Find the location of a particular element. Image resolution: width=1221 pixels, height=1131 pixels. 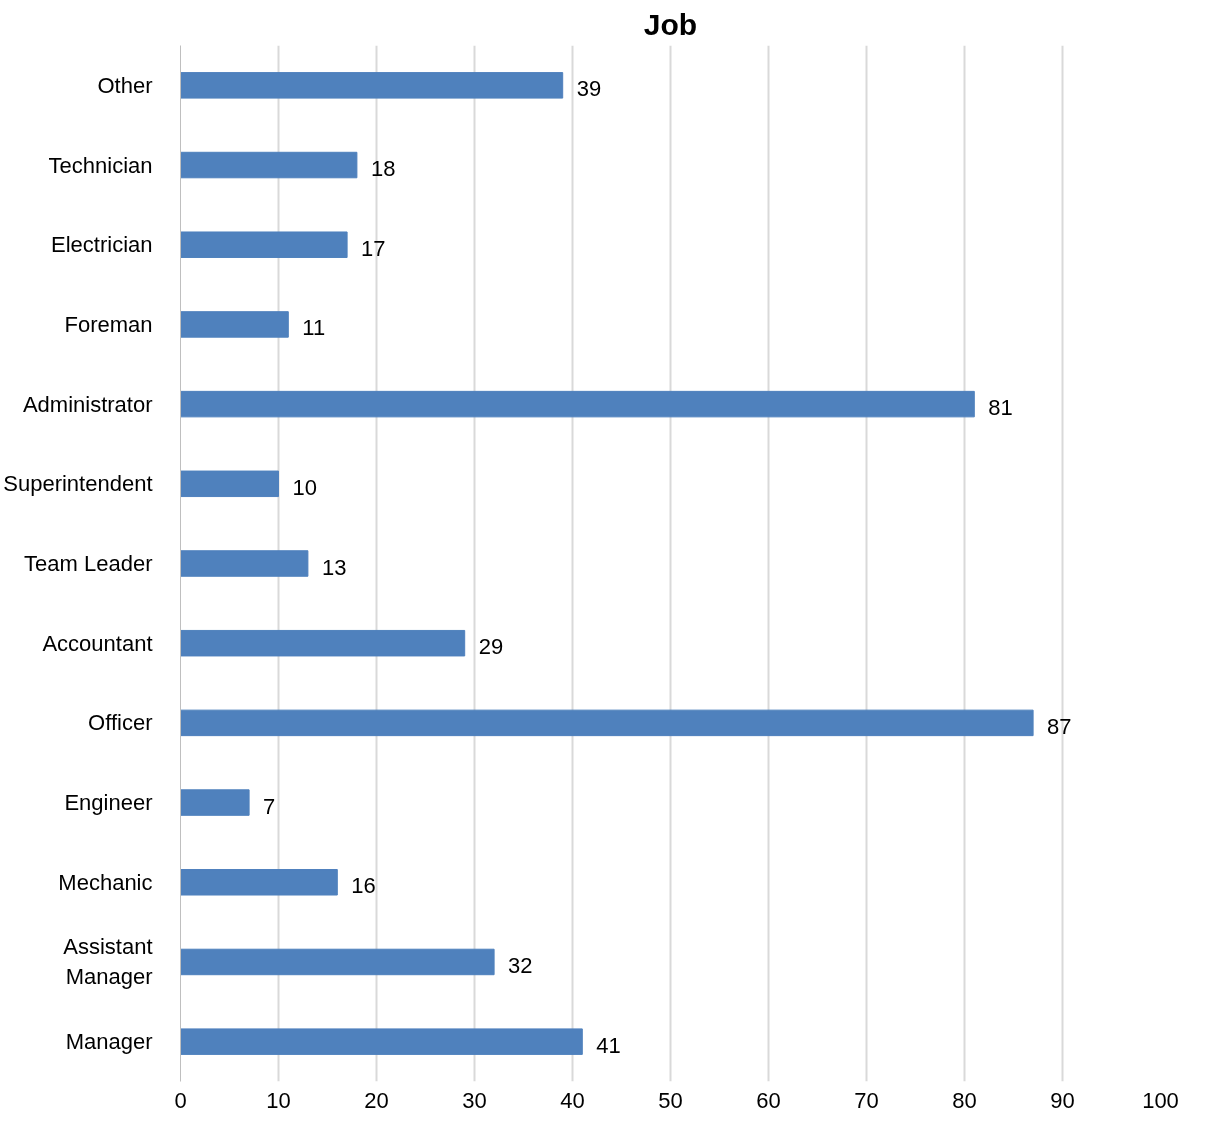

y-tick-label: Foreman is located at coordinates (108, 324).